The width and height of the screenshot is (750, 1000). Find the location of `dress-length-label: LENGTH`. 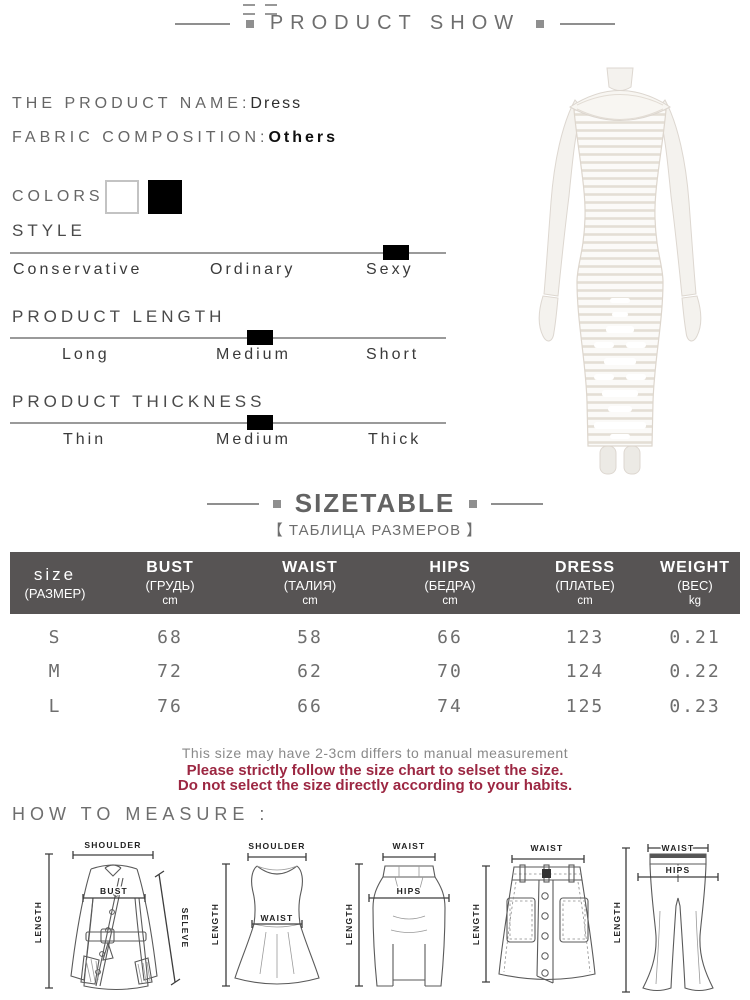

dress-length-label: LENGTH is located at coordinates (215, 924).